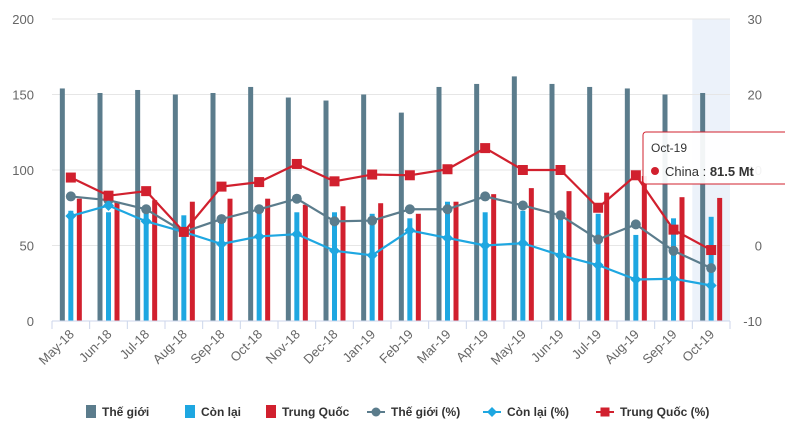  What do you see at coordinates (547, 346) in the screenshot?
I see `x-tick-label: Jun-19` at bounding box center [547, 346].